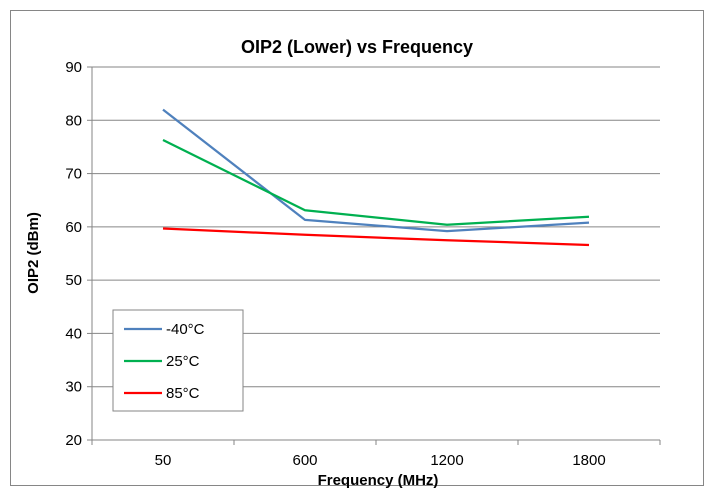  Describe the element at coordinates (73, 67) in the screenshot. I see `y-tick-label: 90` at that location.